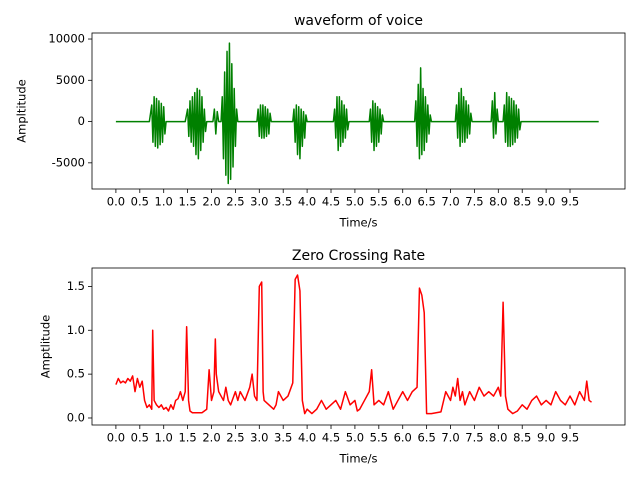 The image size is (640, 480). What do you see at coordinates (46, 346) in the screenshot?
I see `y-axis-label: Amptlitude` at bounding box center [46, 346].